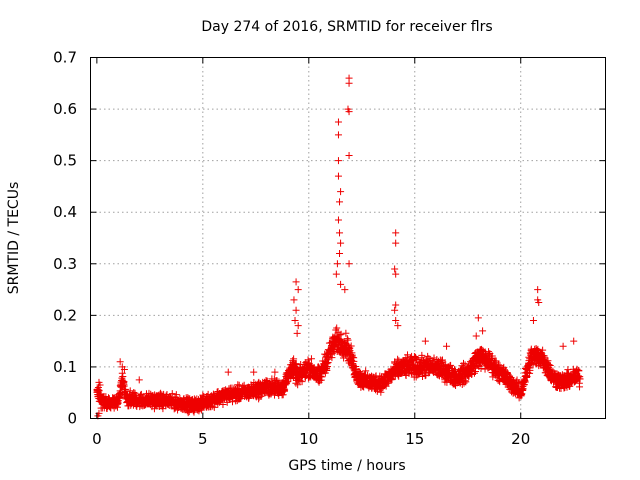 The image size is (640, 480). I want to click on y-tick-label: 0.2, so click(65, 315).